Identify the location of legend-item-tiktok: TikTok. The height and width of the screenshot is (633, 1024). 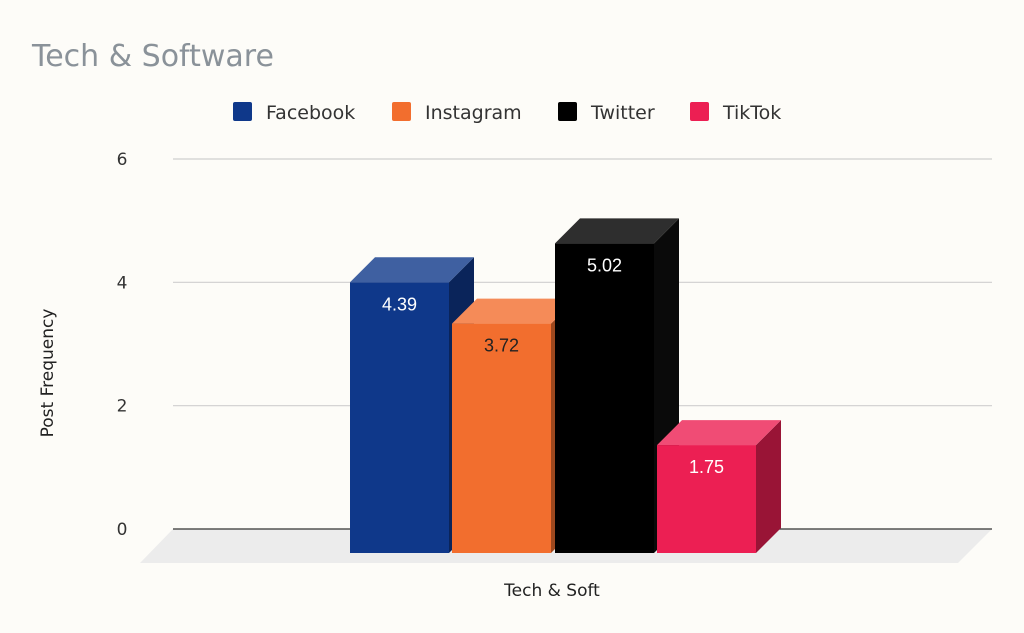
(735, 113).